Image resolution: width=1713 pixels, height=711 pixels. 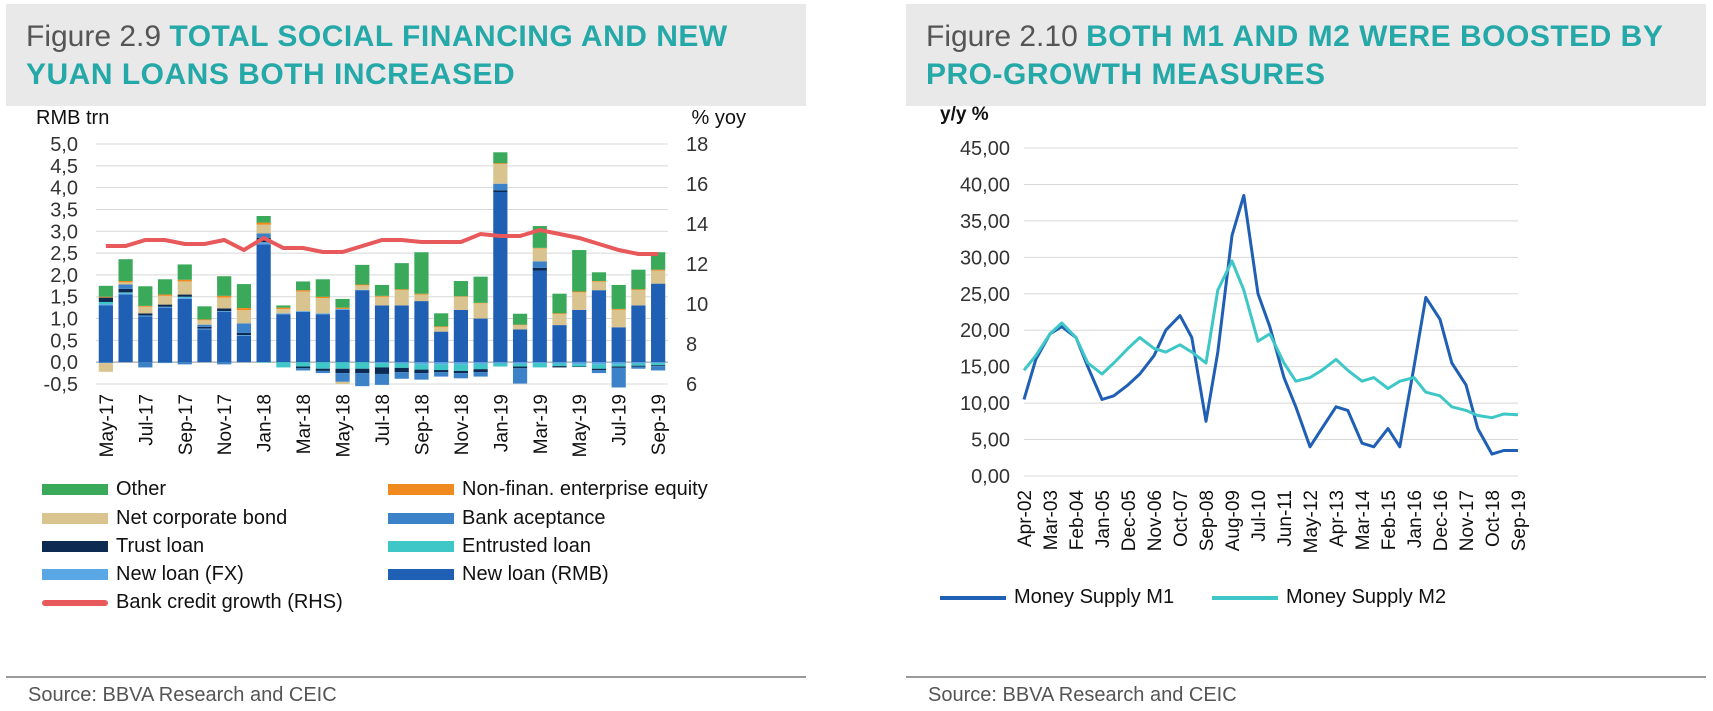 What do you see at coordinates (620, 420) in the screenshot?
I see `x-tick-label: Jul-19` at bounding box center [620, 420].